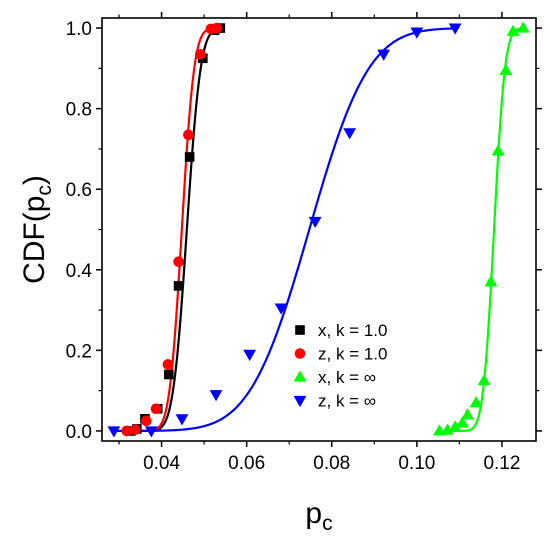 Image resolution: width=550 pixels, height=543 pixels. I want to click on y-tick-label: 0.4, so click(79, 271).